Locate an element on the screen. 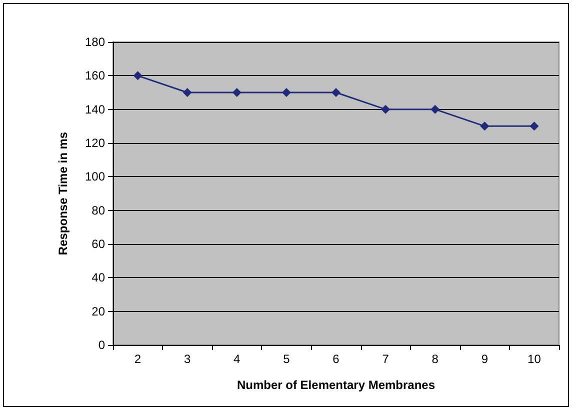 This screenshot has height=412, width=574. y-tick-label: 100 is located at coordinates (95, 177).